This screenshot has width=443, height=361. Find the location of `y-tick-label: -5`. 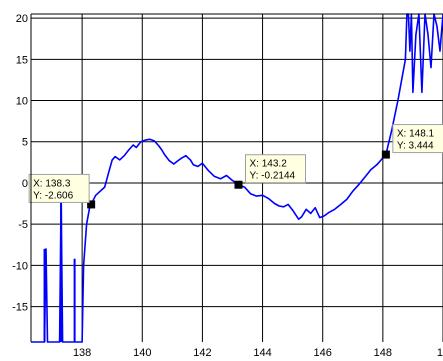

y-tick-label: -5 is located at coordinates (23, 225).